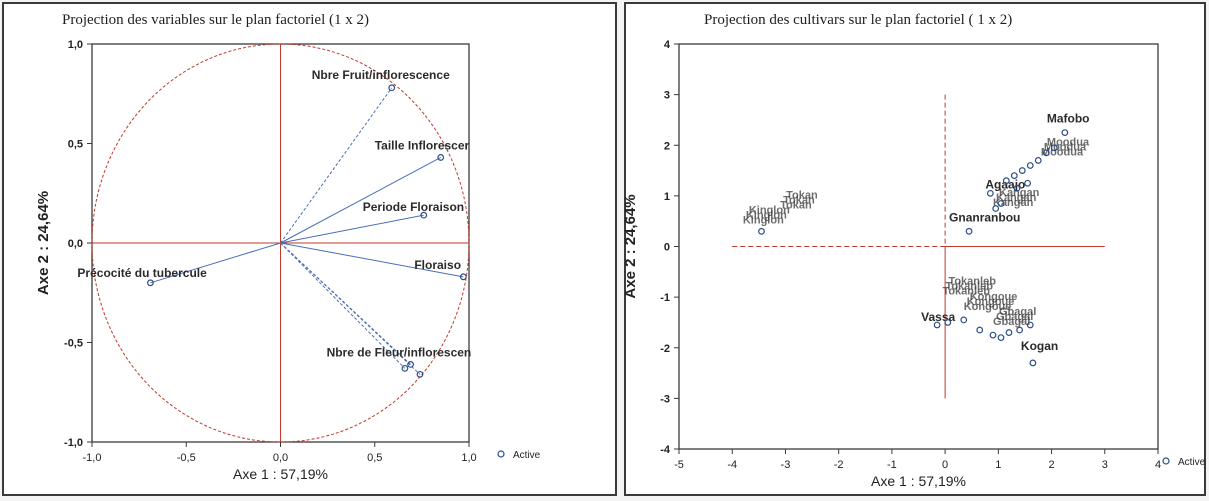  I want to click on variable-label: Taille Inflorescer, so click(422, 145).